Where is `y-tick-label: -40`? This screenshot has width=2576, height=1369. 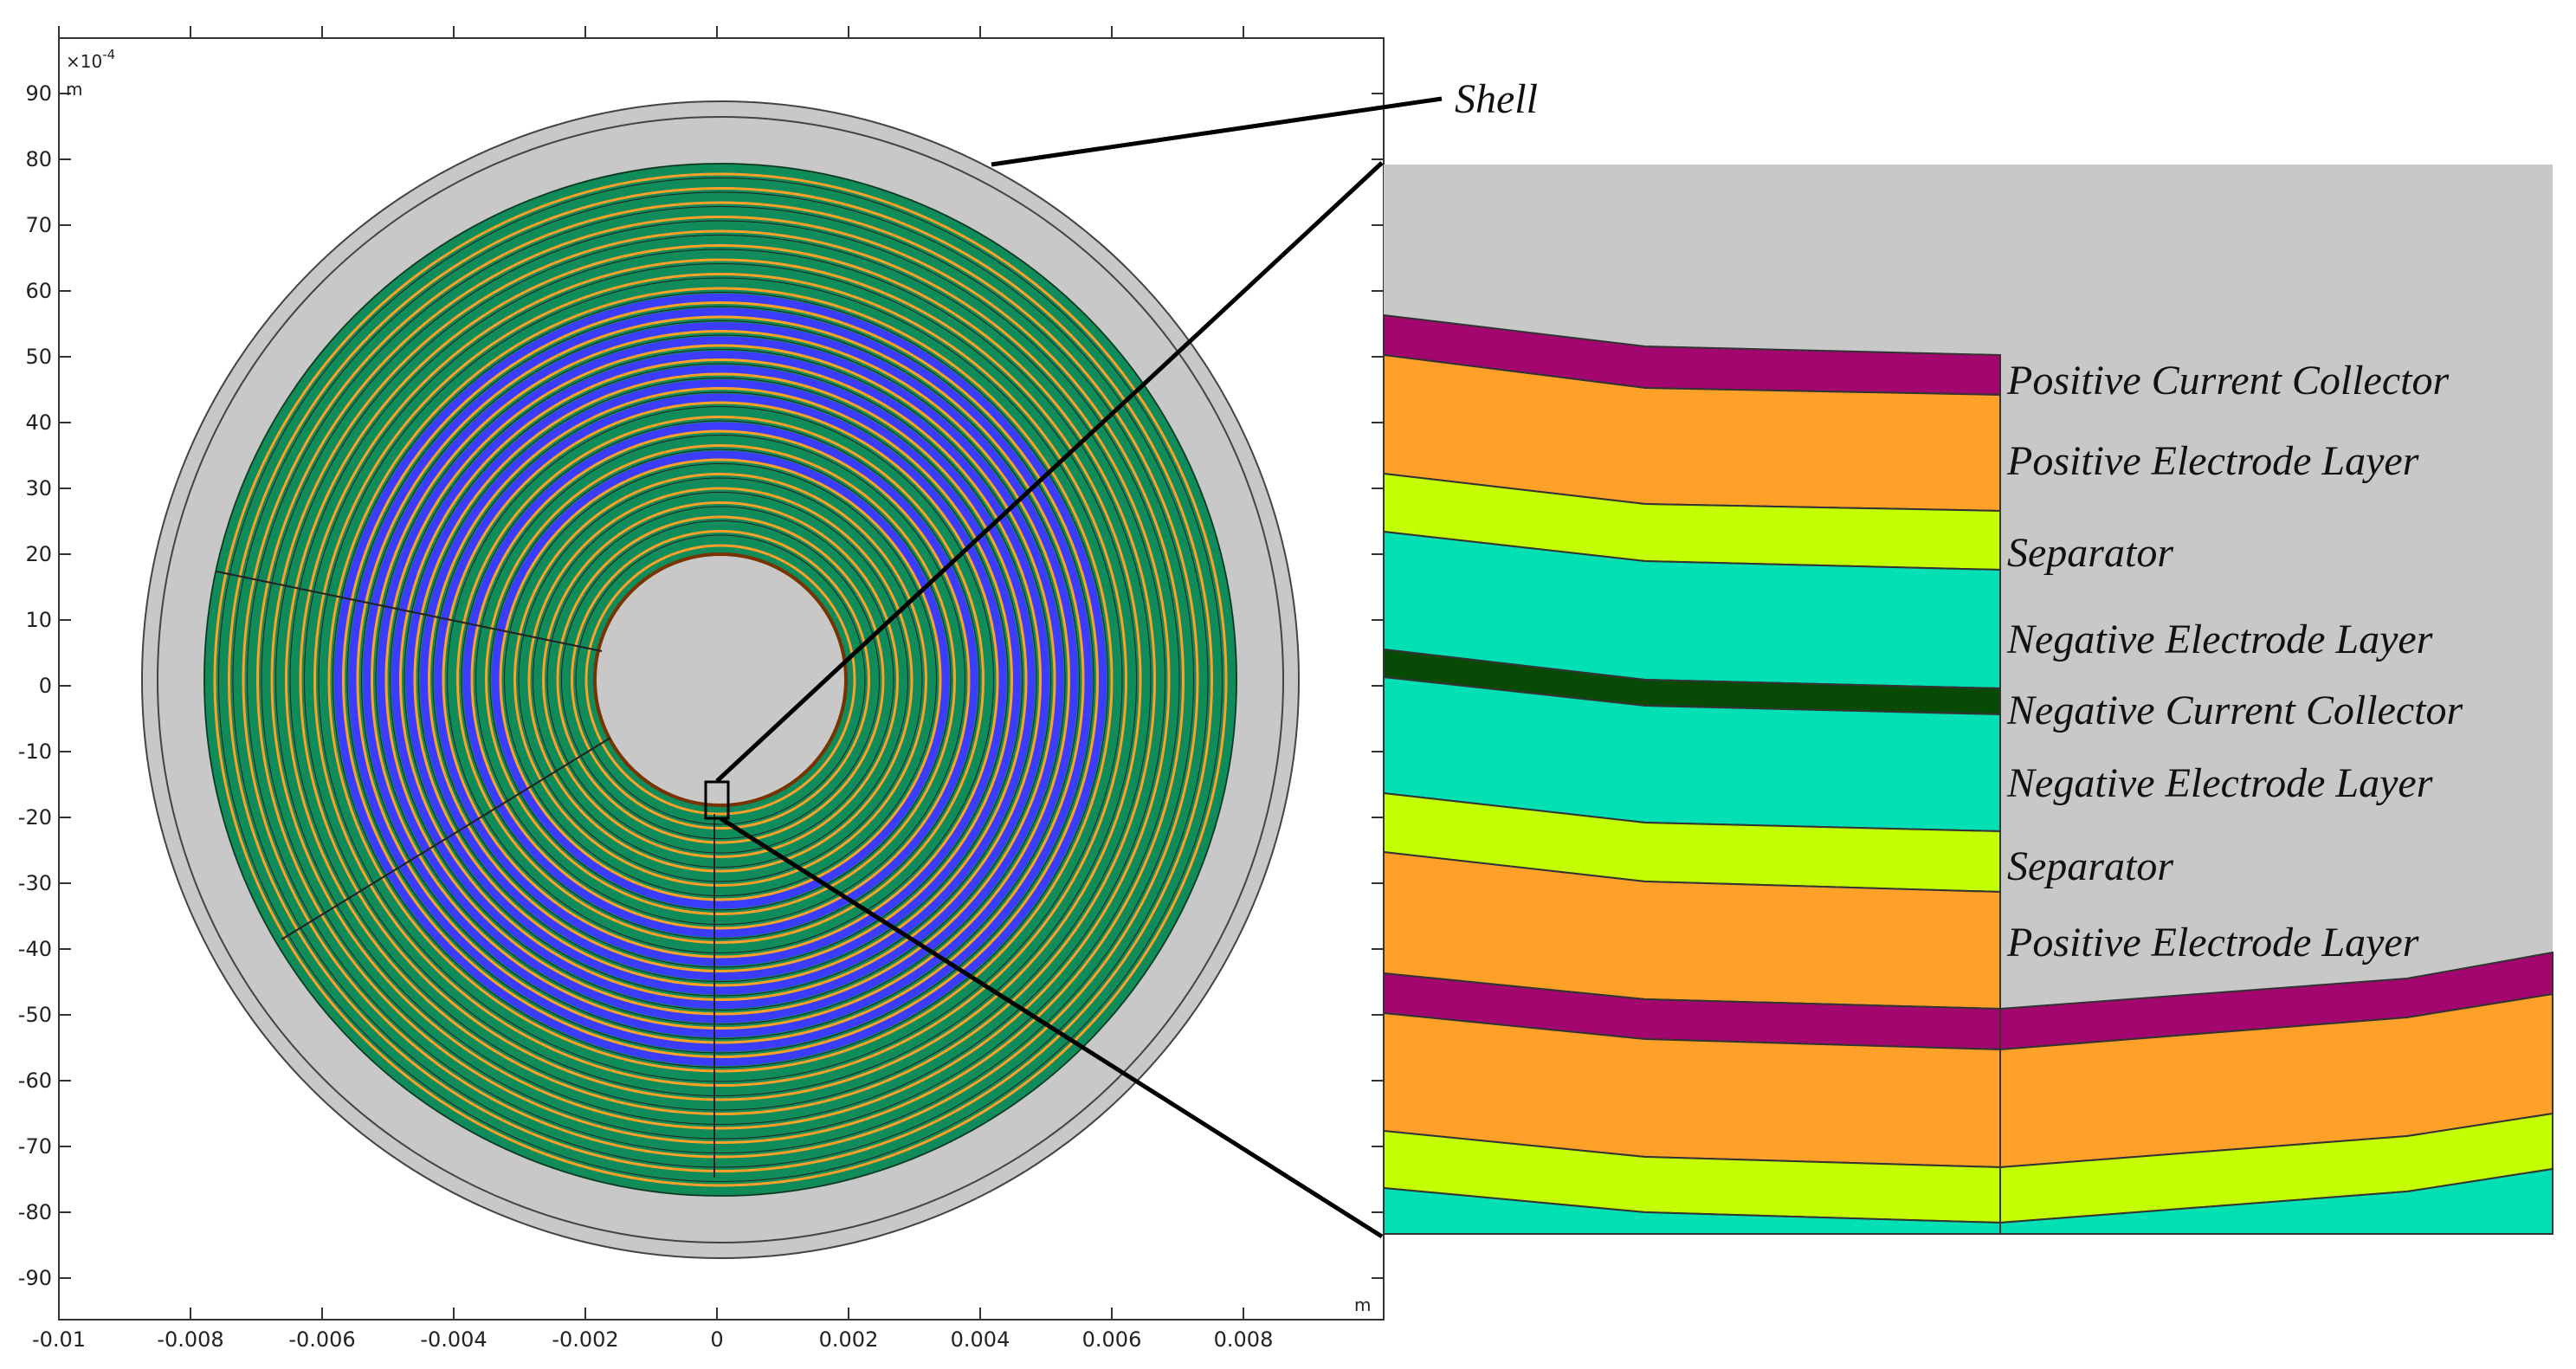 y-tick-label: -40 is located at coordinates (35, 949).